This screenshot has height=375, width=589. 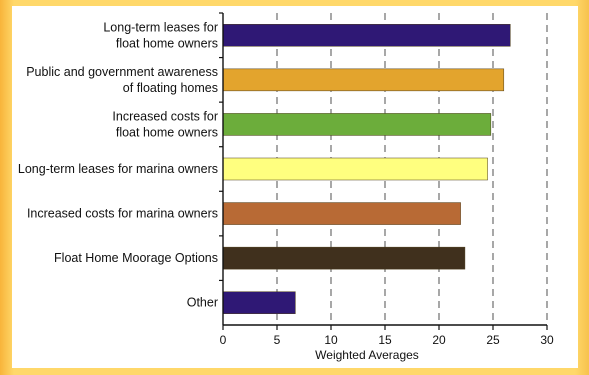 I want to click on x-tick-label: 10, so click(x=331, y=340).